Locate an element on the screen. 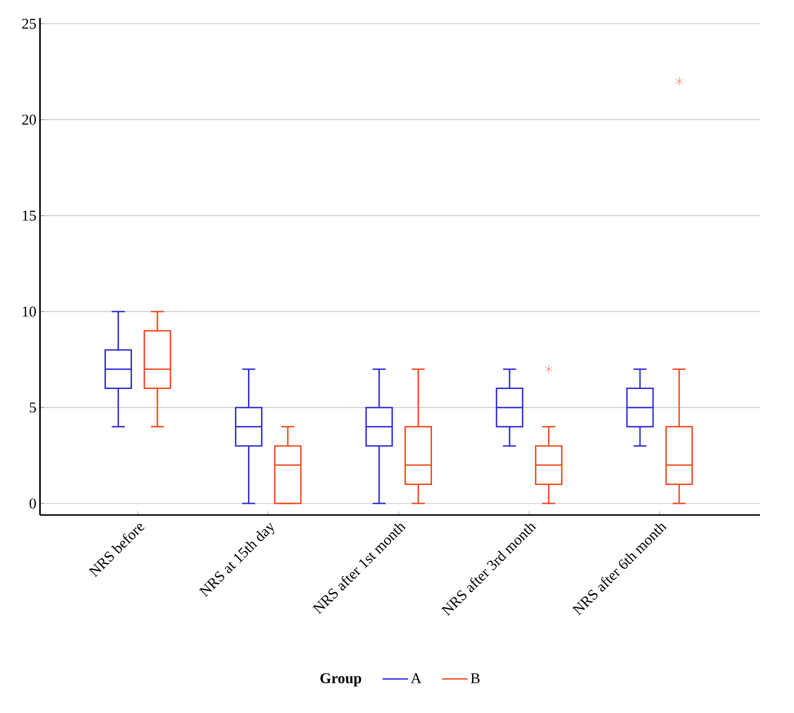 This screenshot has width=794, height=713. y-tick-label: 20 is located at coordinates (29, 119).